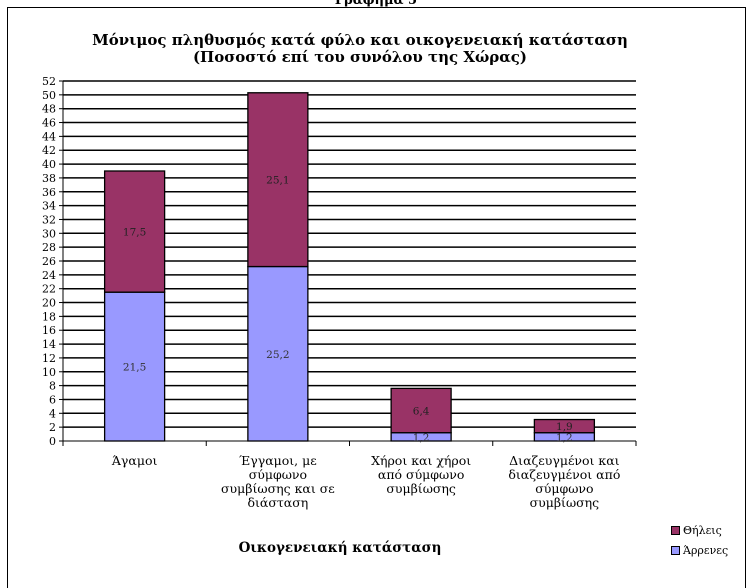  I want to click on data-label-male-3: 1,2, so click(421, 438).